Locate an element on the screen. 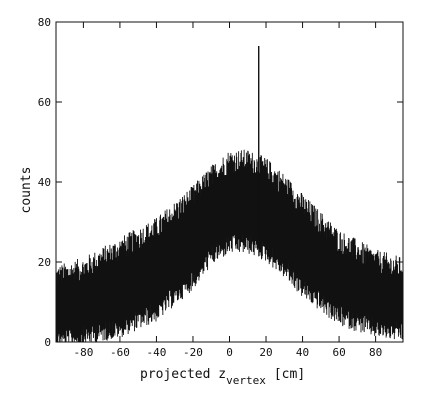 Image resolution: width=429 pixels, height=400 pixels. x-tick-label: 80 is located at coordinates (375, 352).